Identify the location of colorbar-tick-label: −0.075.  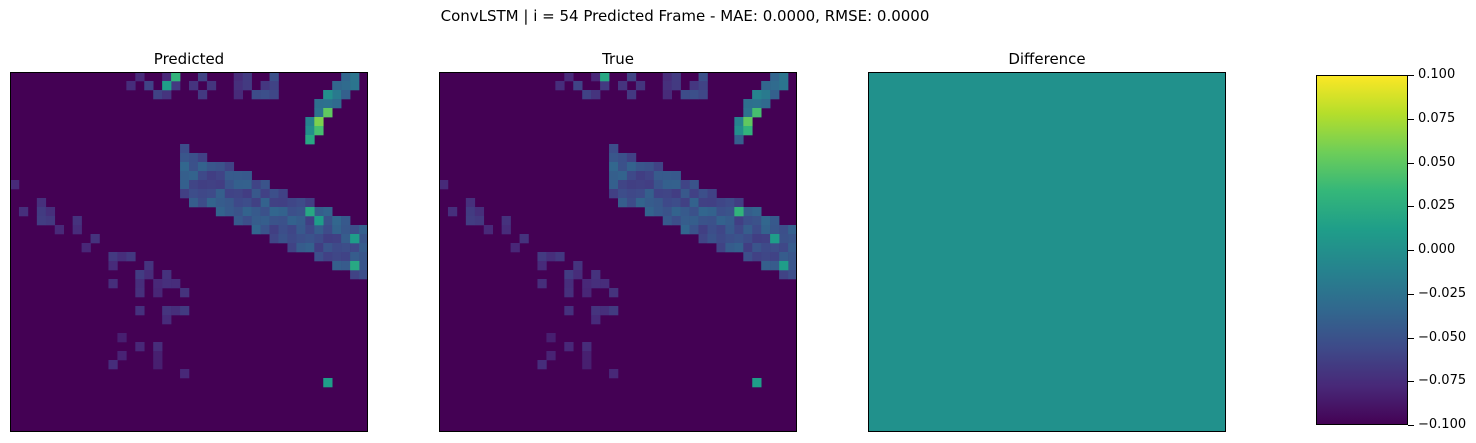
(1442, 381).